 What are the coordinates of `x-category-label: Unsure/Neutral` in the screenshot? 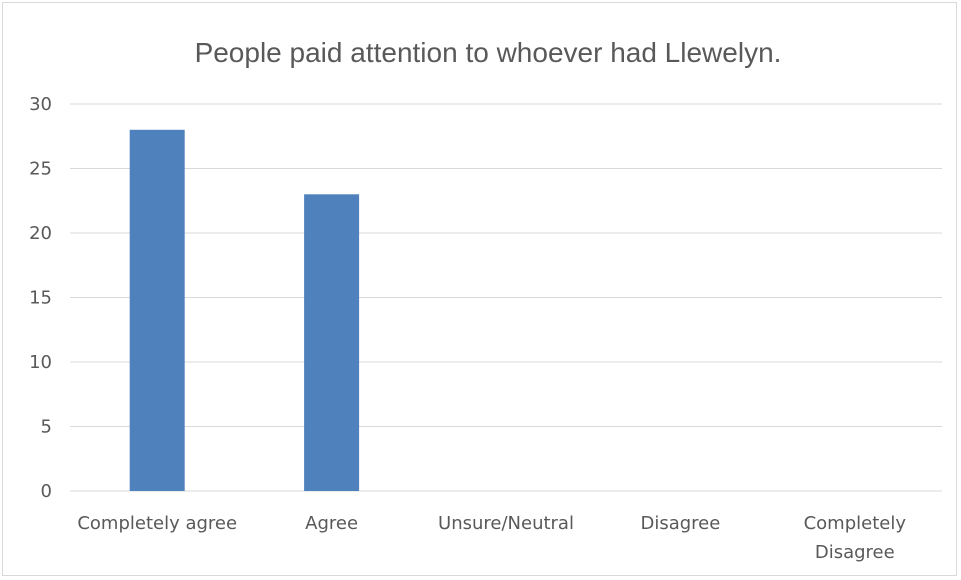 It's located at (506, 523).